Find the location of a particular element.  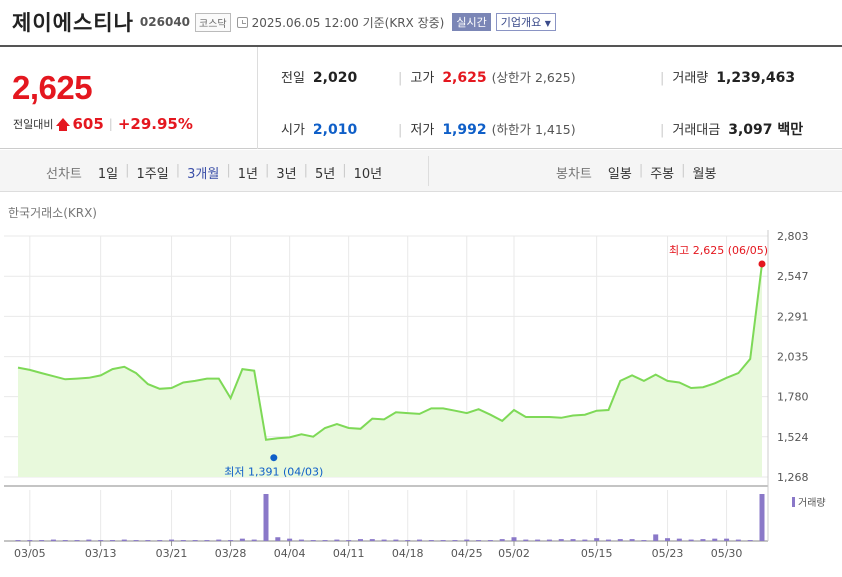

x-tick-label: 04/04 is located at coordinates (290, 553).